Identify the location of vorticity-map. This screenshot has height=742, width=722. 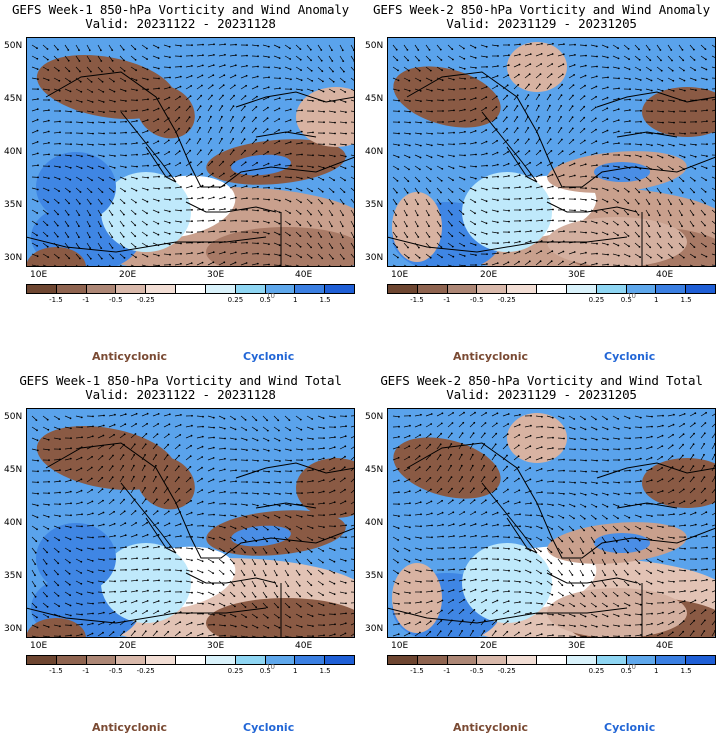
(190, 523).